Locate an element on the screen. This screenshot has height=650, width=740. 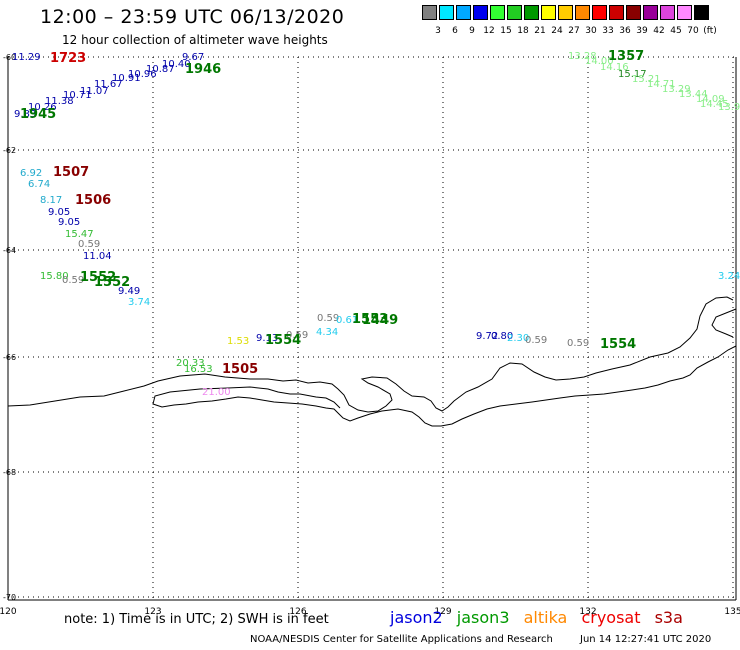
wave-height-value: 13.44 is located at coordinates (693, 94).